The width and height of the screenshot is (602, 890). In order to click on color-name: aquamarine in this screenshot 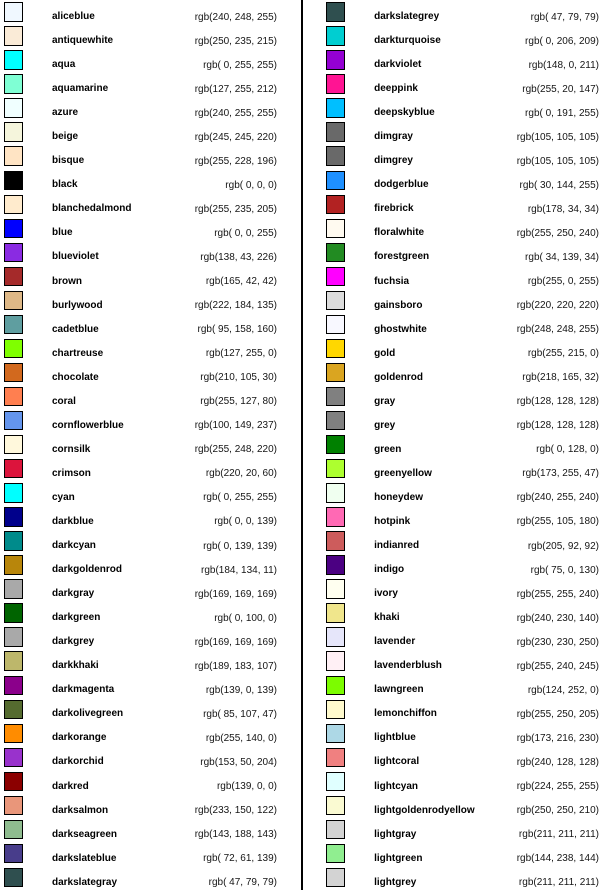, I will do `click(80, 89)`.